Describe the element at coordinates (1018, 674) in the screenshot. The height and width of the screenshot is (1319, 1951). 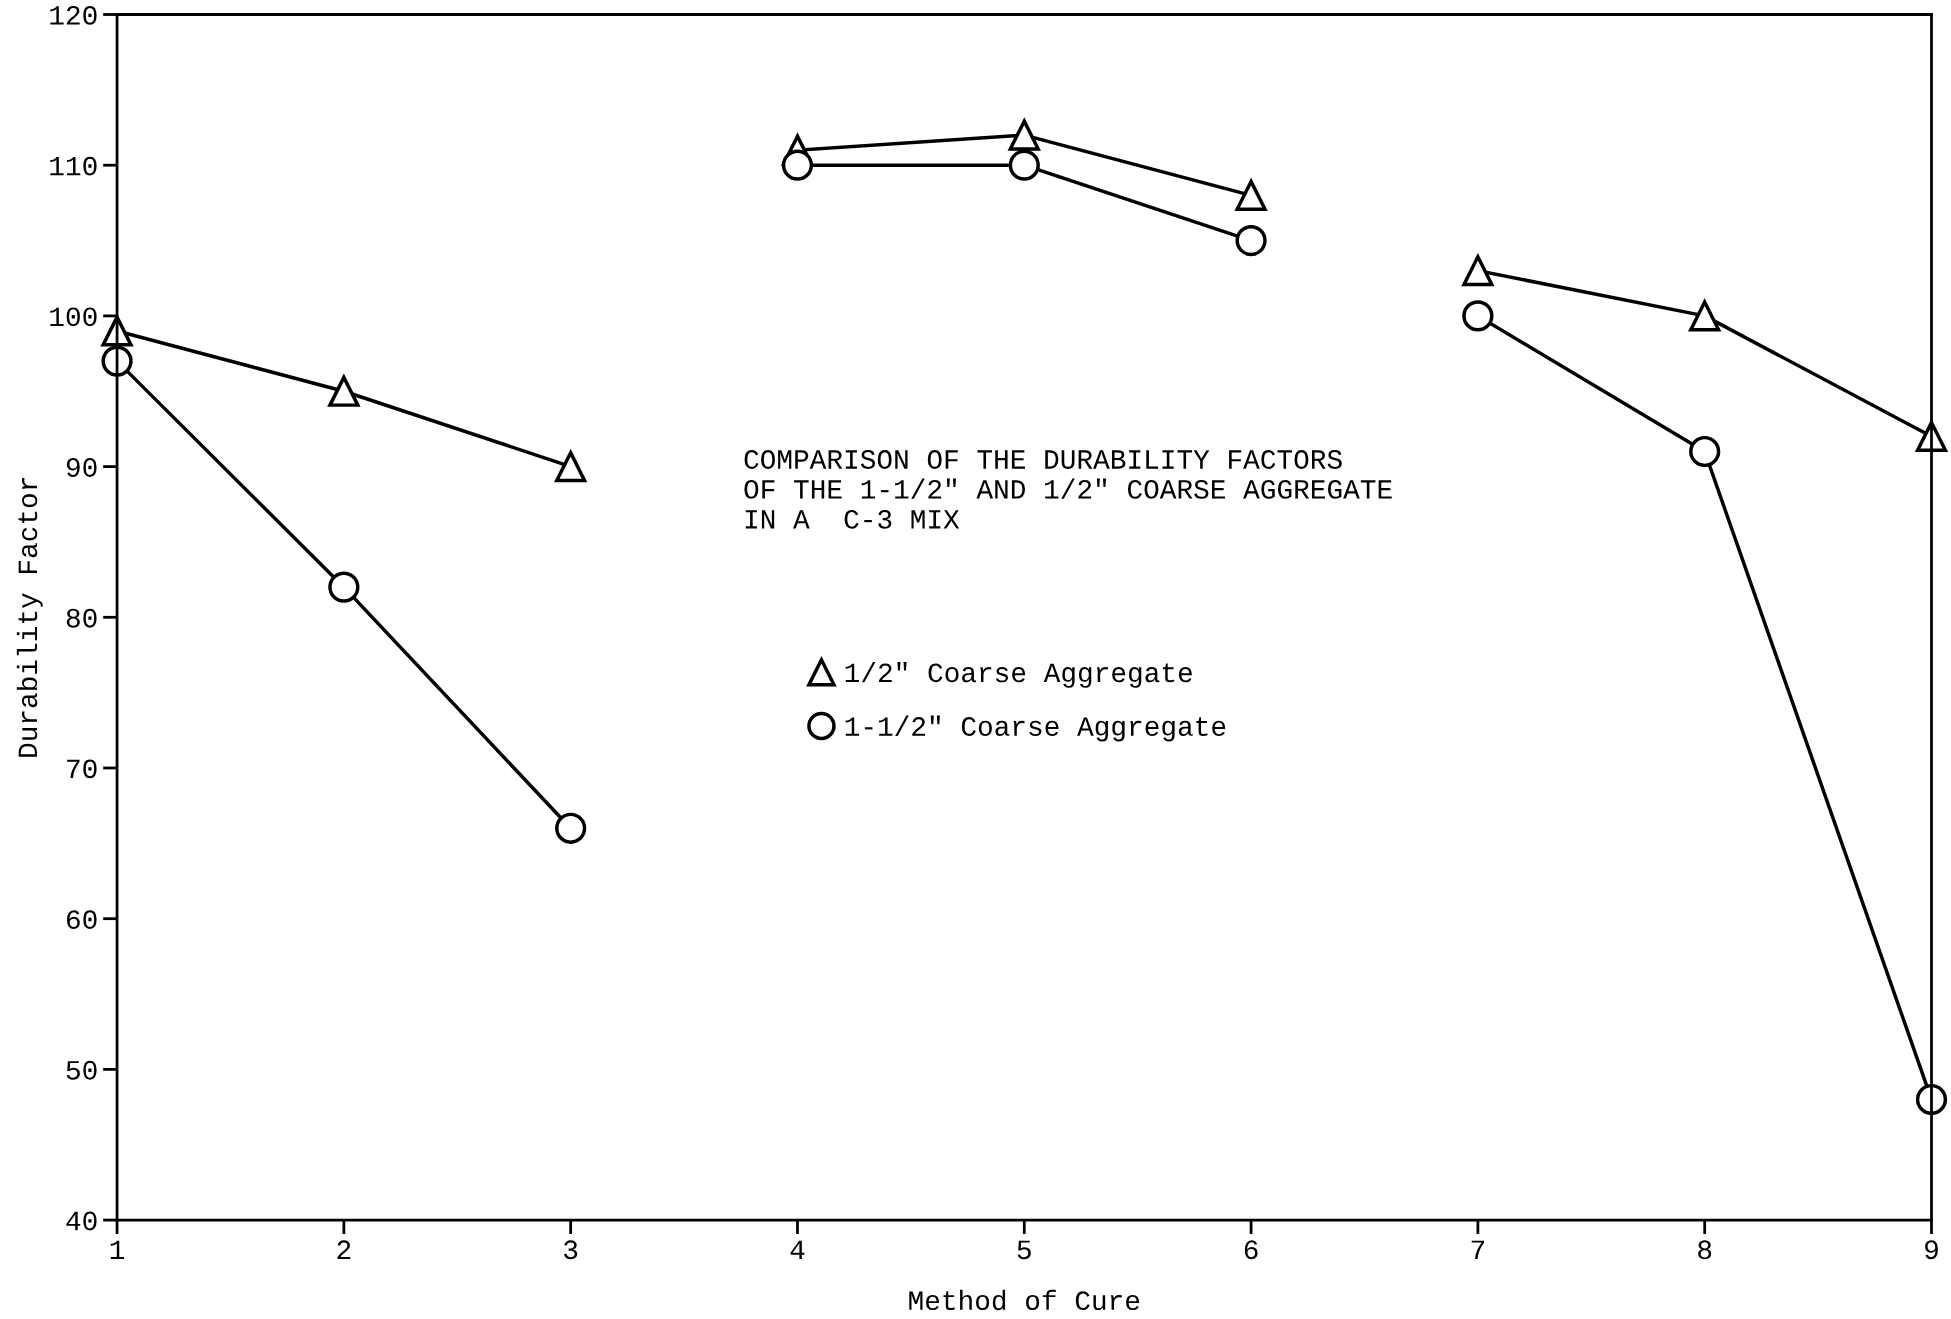
I see `legend-label: 1/2" Coarse Aggregate` at that location.